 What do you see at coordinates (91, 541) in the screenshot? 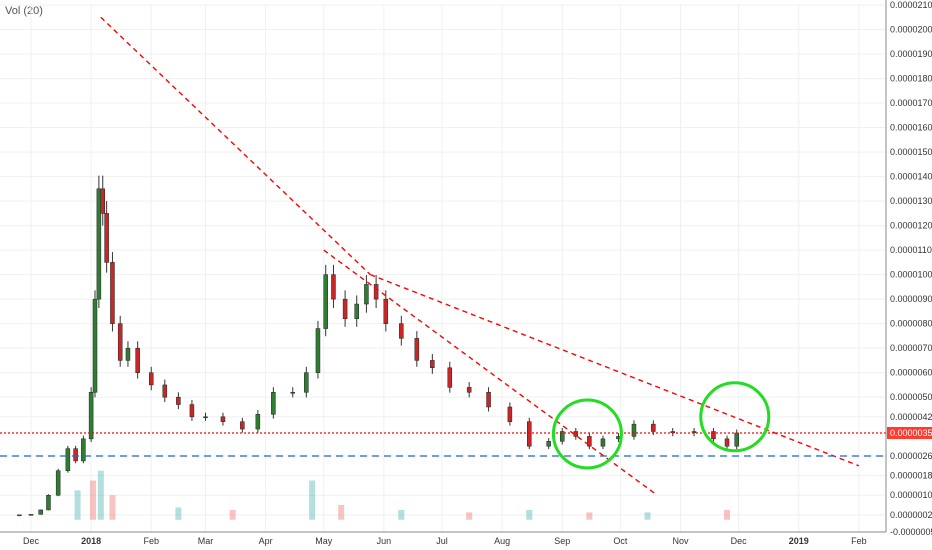
I see `x-tick-label: 2018` at bounding box center [91, 541].